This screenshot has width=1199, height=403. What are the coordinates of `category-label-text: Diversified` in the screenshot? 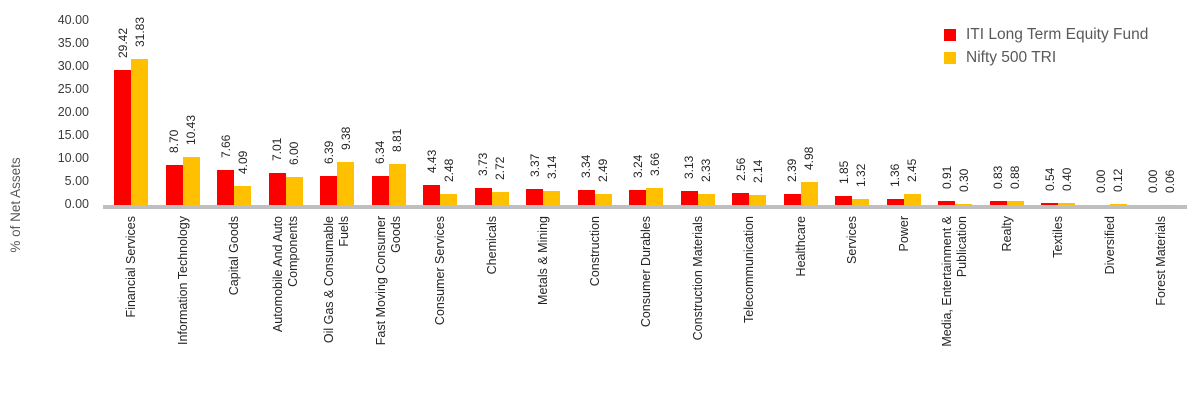 It's located at (1109, 245).